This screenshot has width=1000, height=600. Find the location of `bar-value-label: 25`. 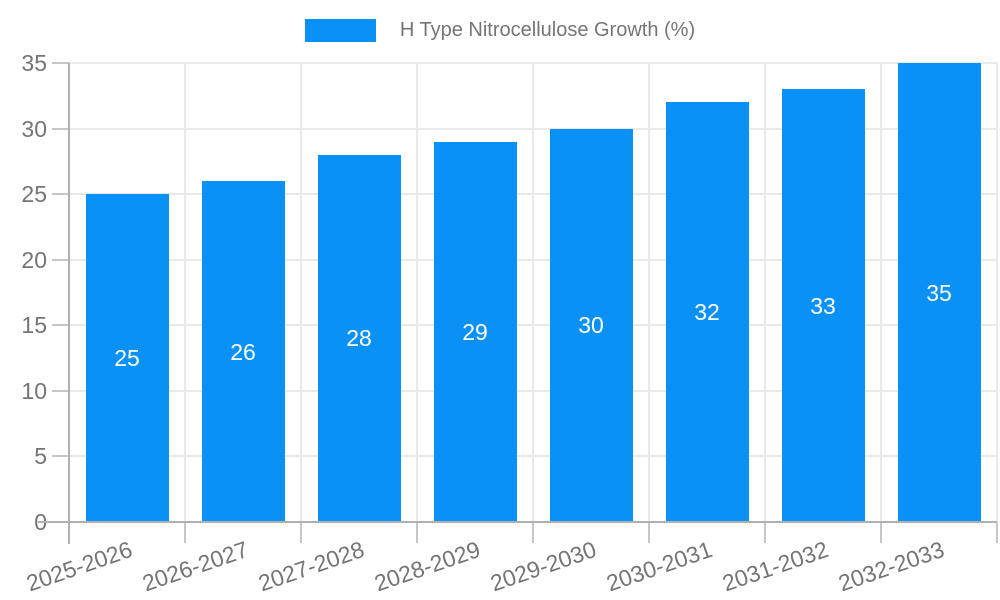

bar-value-label: 25 is located at coordinates (127, 358).